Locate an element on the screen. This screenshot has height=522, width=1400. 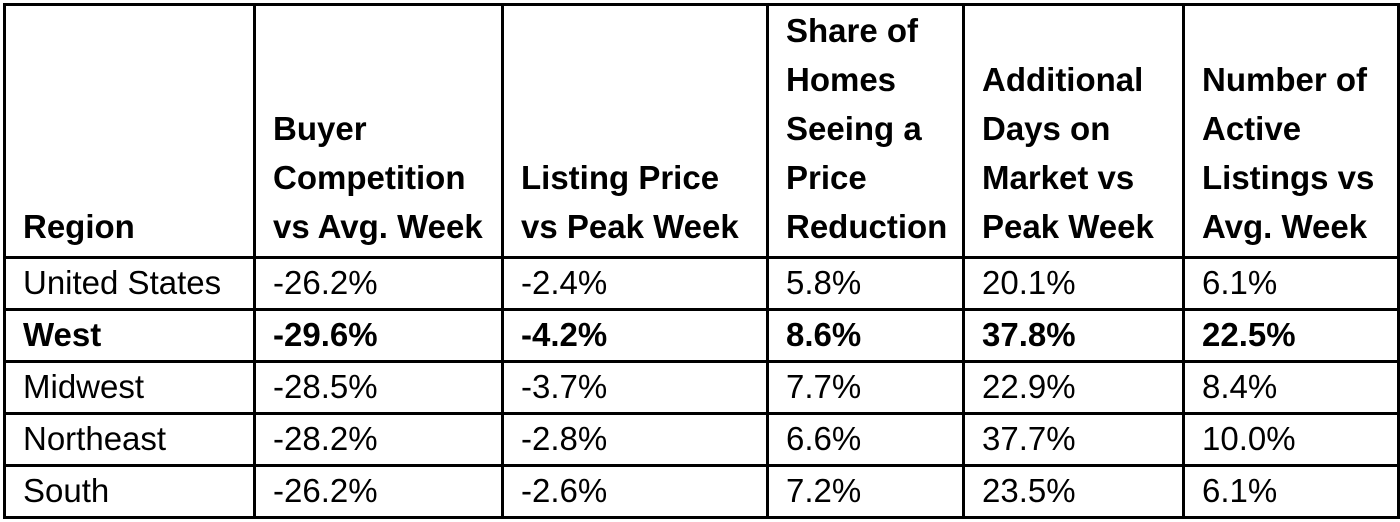
region-cell: West is located at coordinates (129, 335).